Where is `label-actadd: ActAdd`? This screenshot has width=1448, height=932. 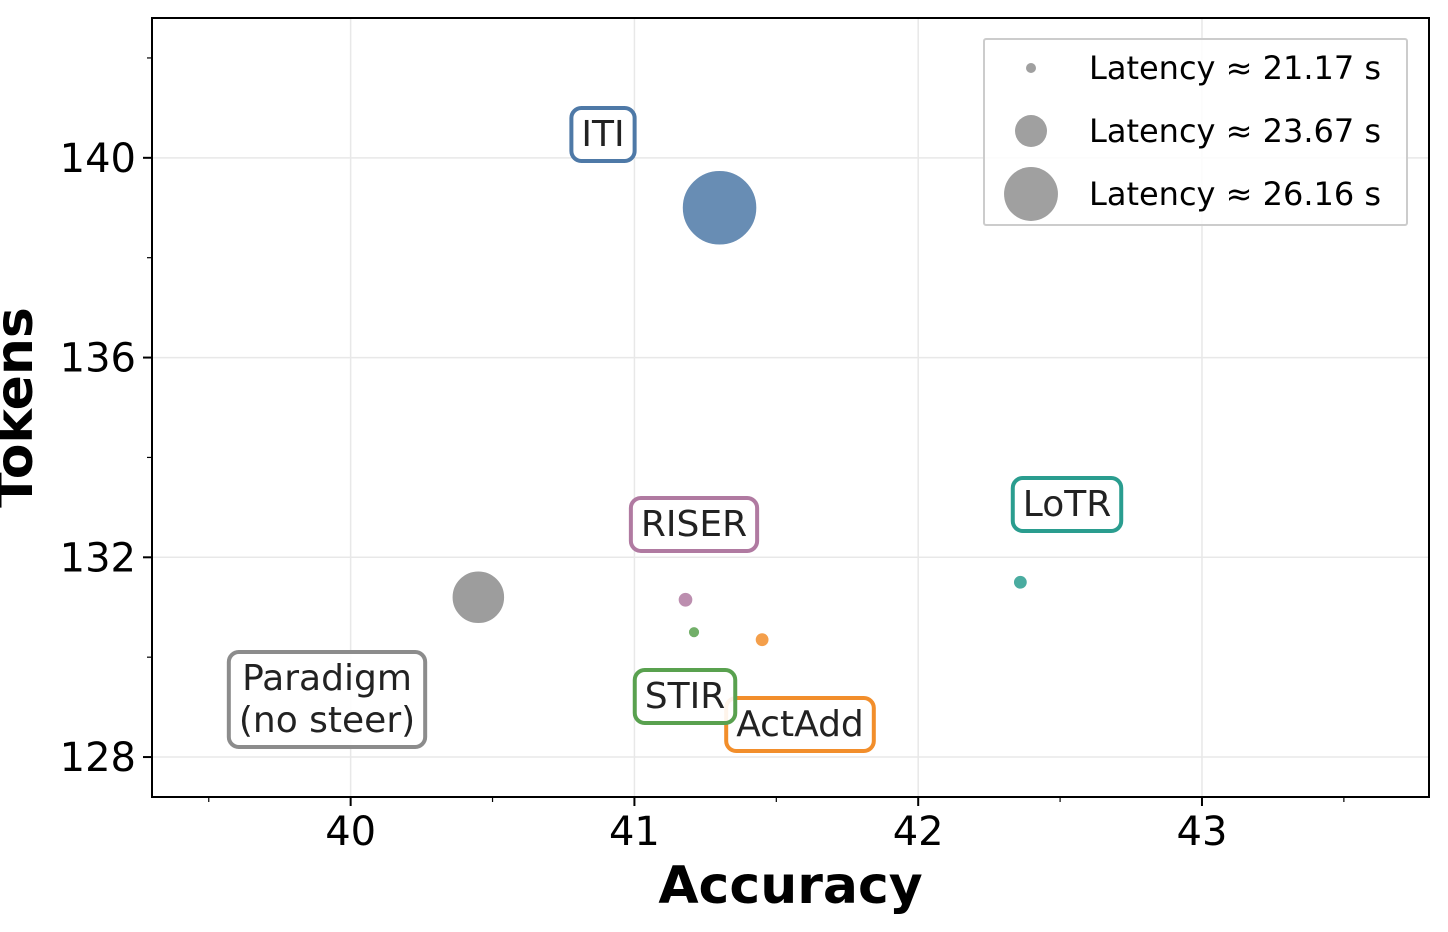
label-actadd: ActAdd is located at coordinates (800, 724).